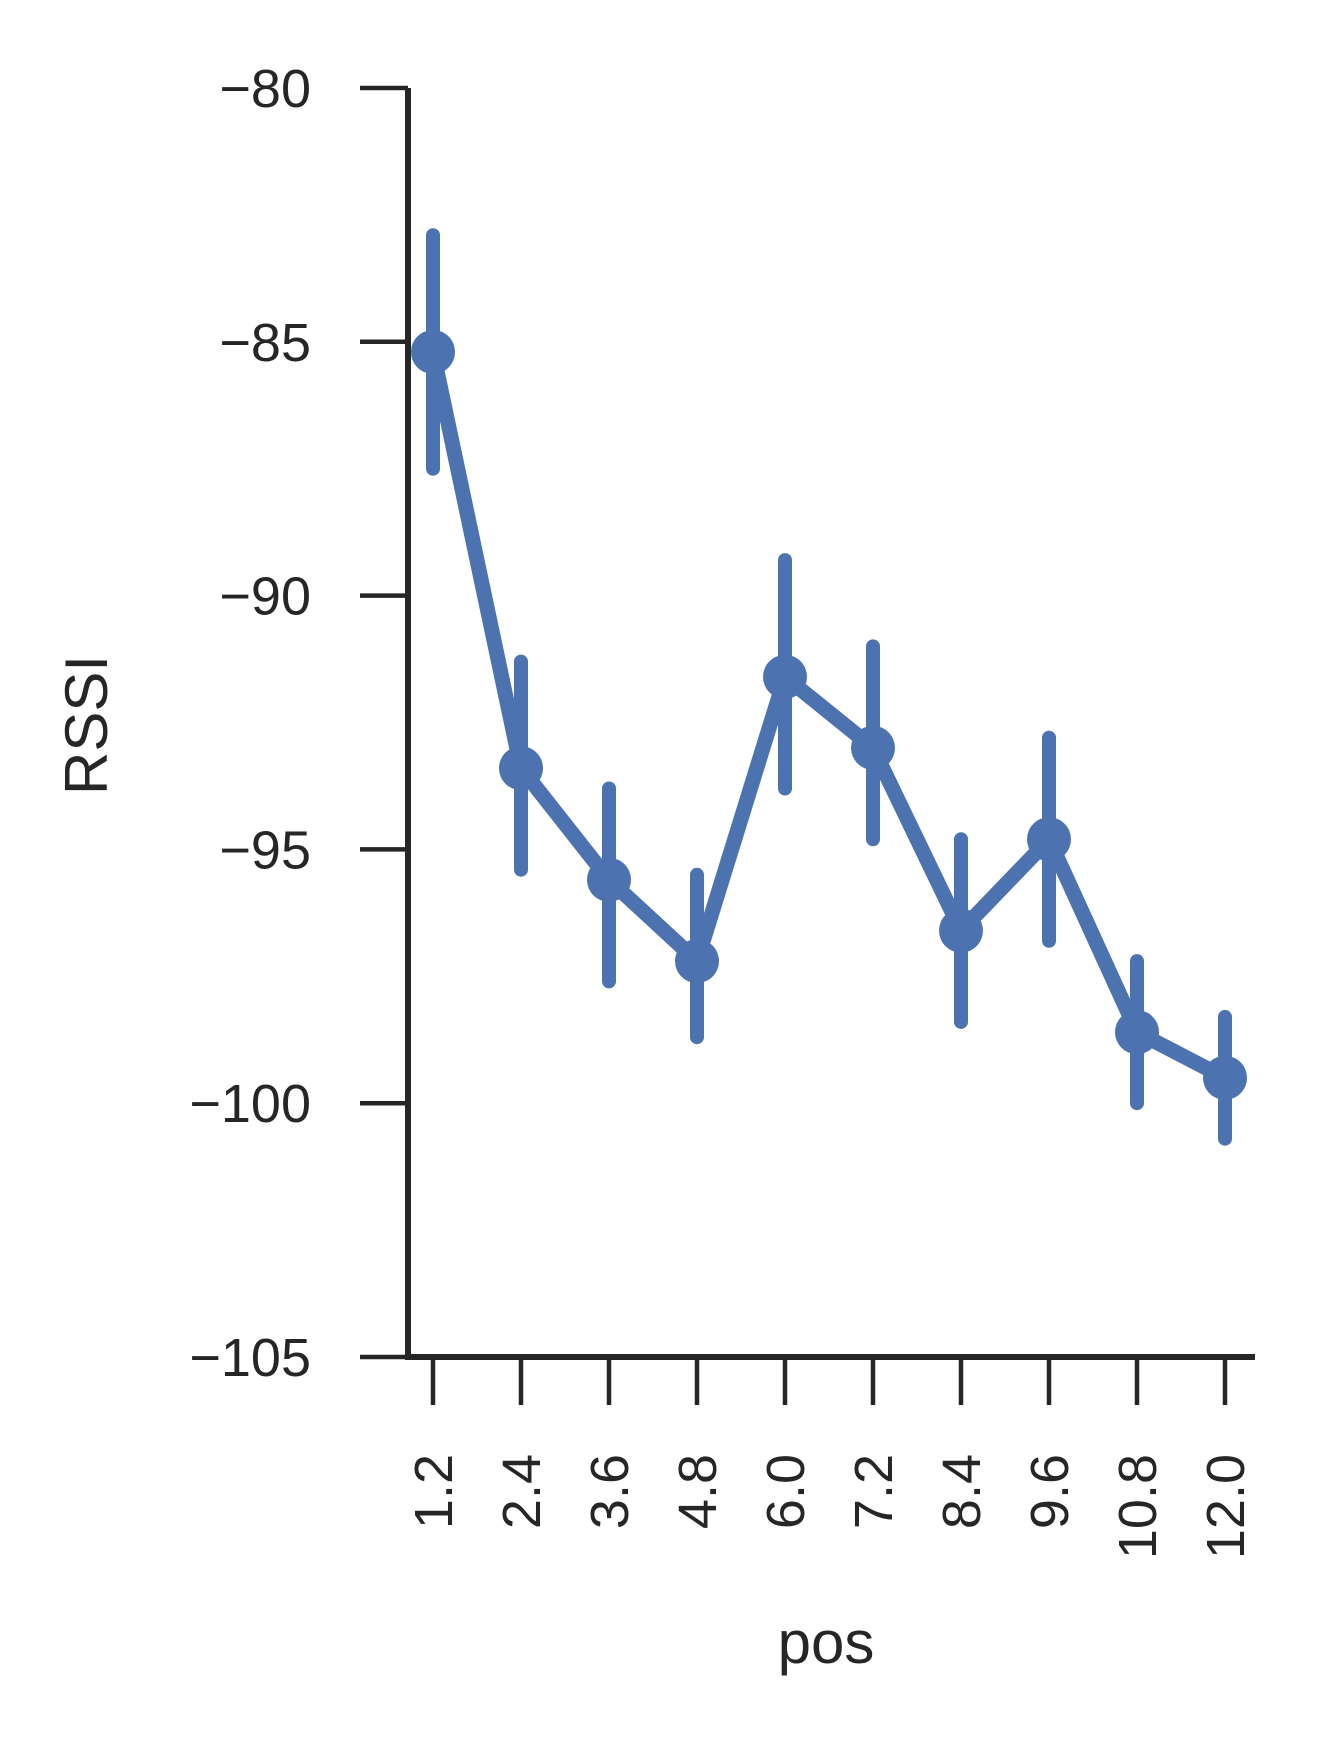  Describe the element at coordinates (698, 1491) in the screenshot. I see `x-tick-label: 4.8` at that location.